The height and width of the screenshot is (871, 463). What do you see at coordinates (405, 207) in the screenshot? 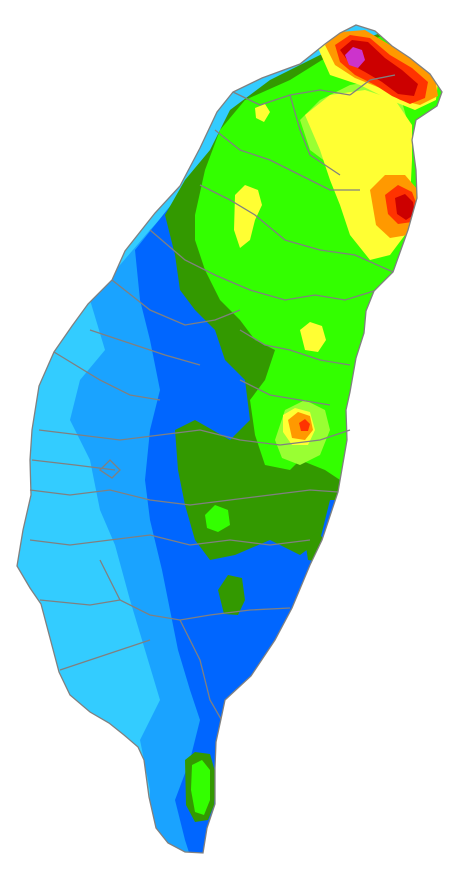
I see `zone-dark-red-ne` at bounding box center [405, 207].